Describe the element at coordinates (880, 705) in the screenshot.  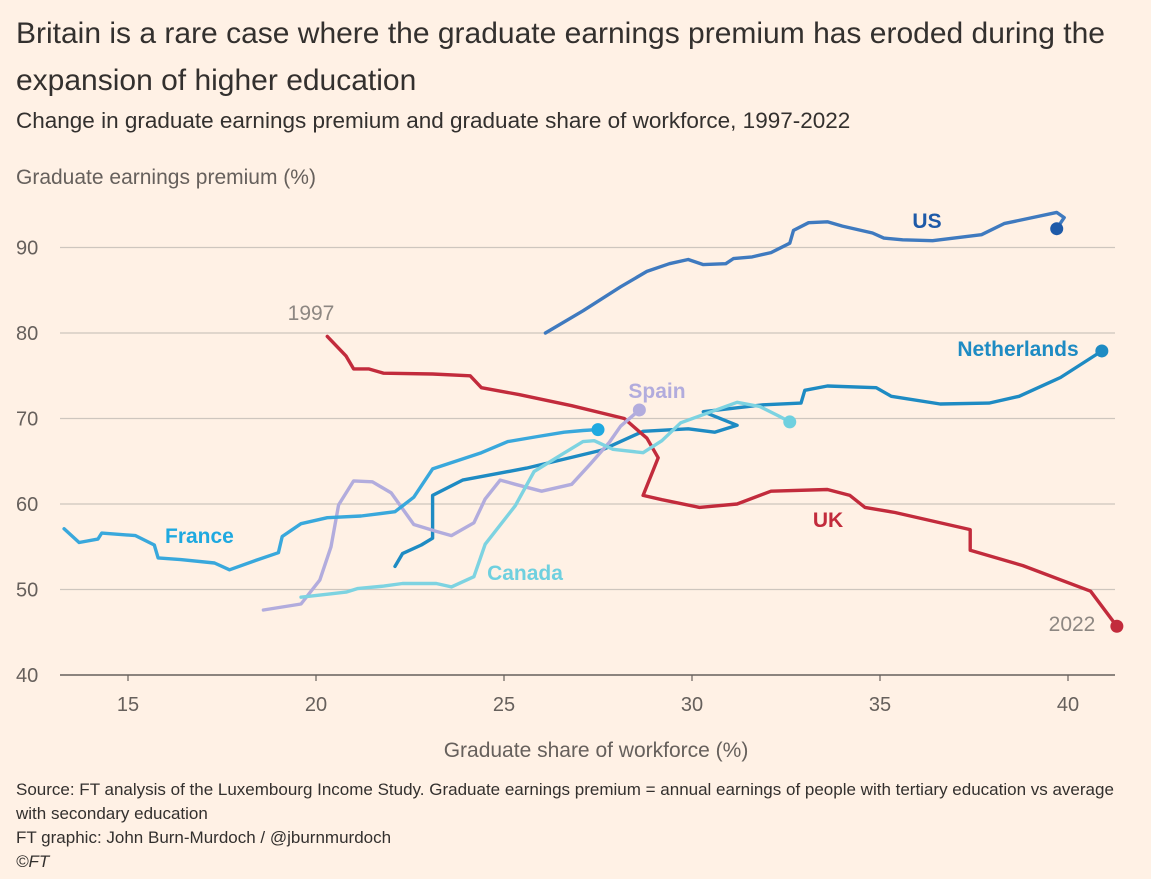
I see `x-tick-label: 35` at that location.